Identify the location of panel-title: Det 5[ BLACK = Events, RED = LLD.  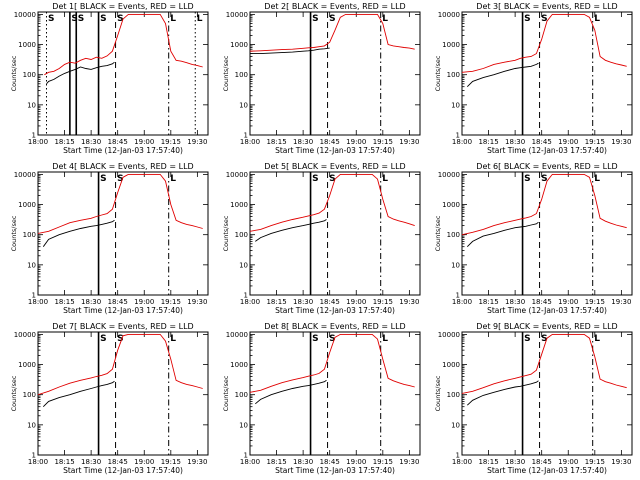
(334, 166).